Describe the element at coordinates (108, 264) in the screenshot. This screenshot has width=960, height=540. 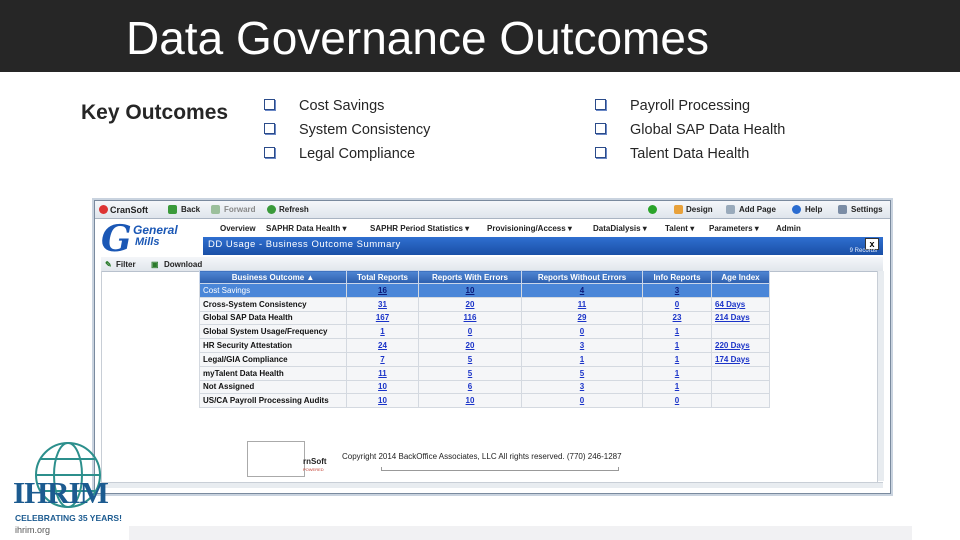
I see `filter-icon: ✎` at that location.